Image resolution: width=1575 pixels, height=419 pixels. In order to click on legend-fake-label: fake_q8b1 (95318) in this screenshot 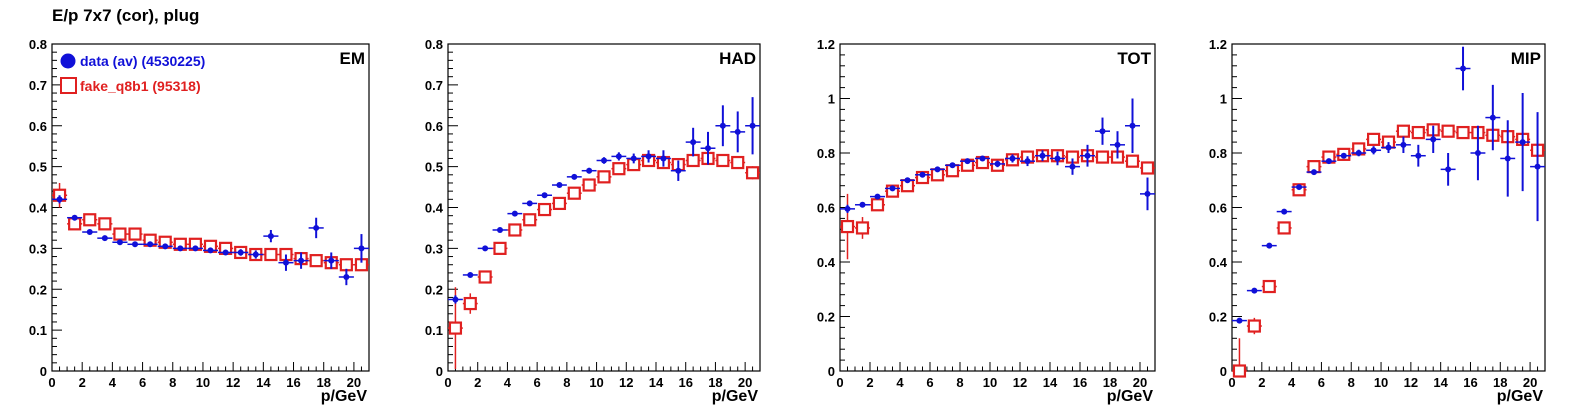, I will do `click(140, 86)`.